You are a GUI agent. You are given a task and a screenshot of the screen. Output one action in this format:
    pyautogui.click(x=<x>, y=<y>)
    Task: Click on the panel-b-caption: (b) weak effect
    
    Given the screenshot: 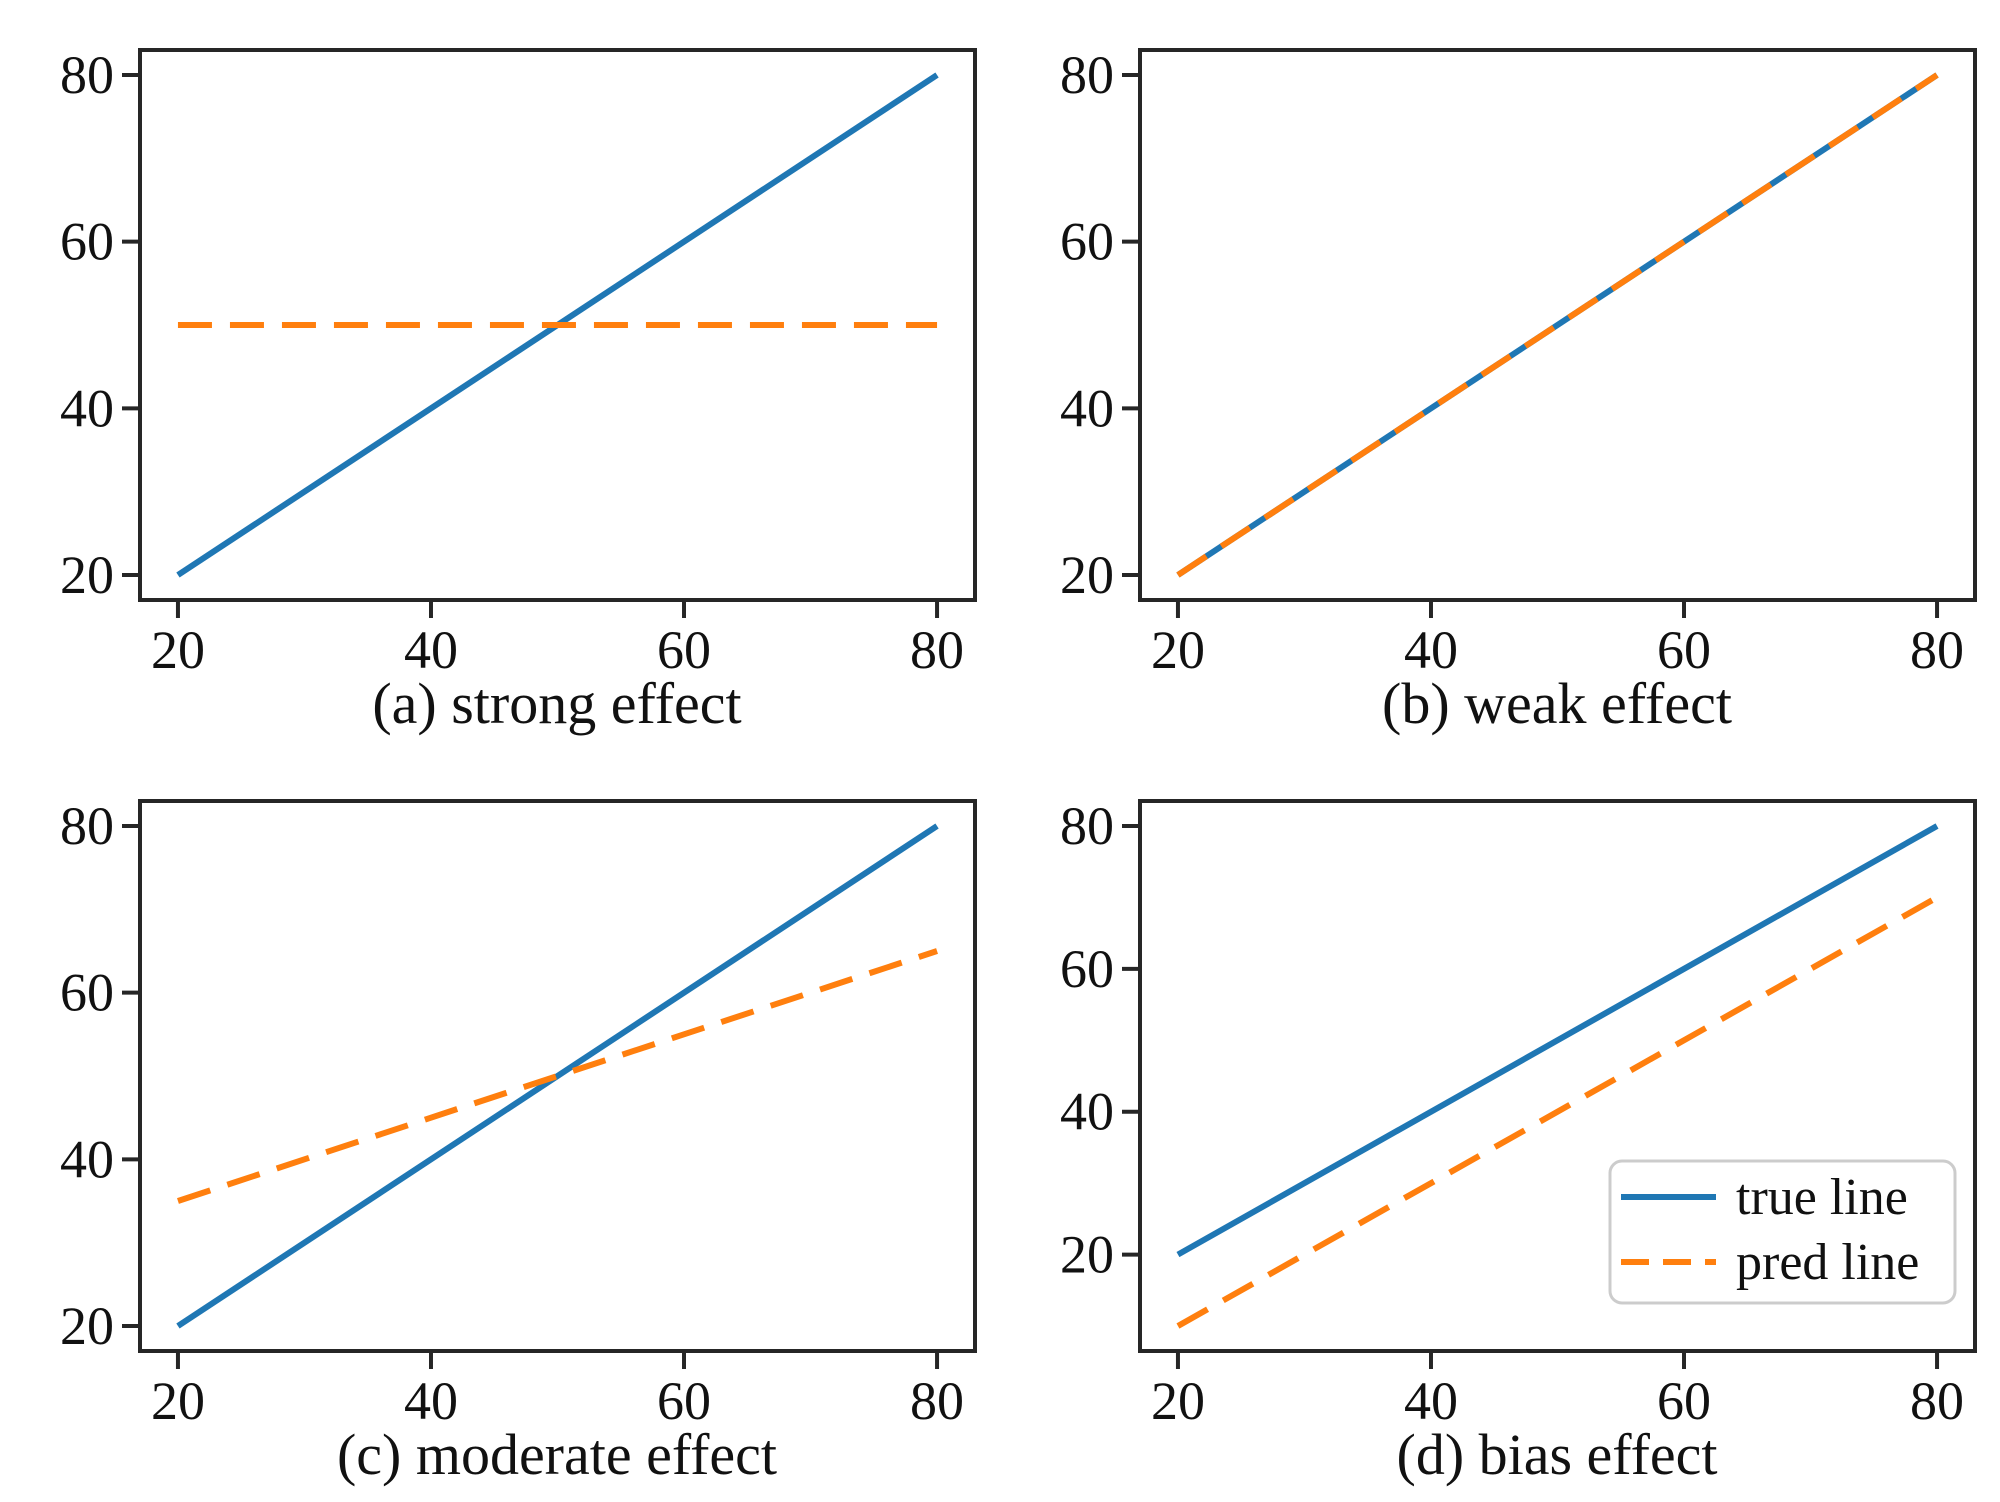 What is the action you would take?
    pyautogui.click(x=1557, y=703)
    